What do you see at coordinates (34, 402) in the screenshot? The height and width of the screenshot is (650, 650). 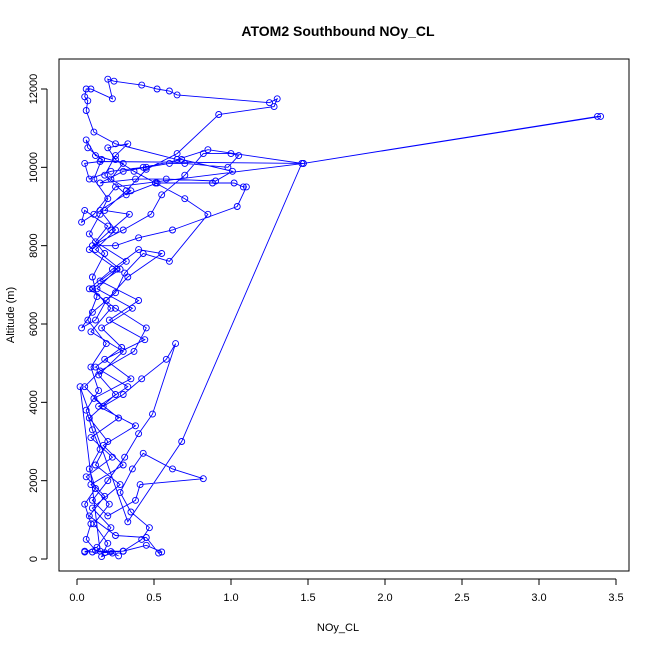 I see `y-tick-label: 4000` at bounding box center [34, 402].